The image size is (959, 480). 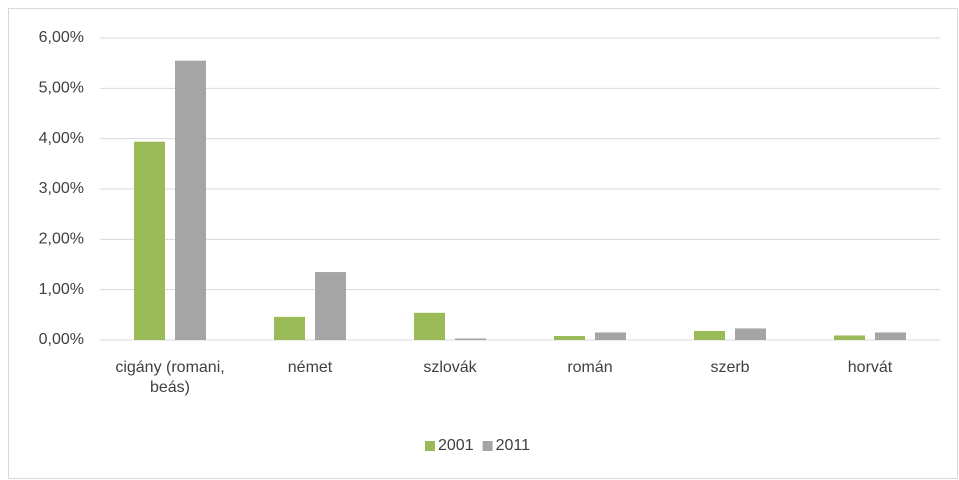 What do you see at coordinates (310, 367) in the screenshot?
I see `x-tick-label: német` at bounding box center [310, 367].